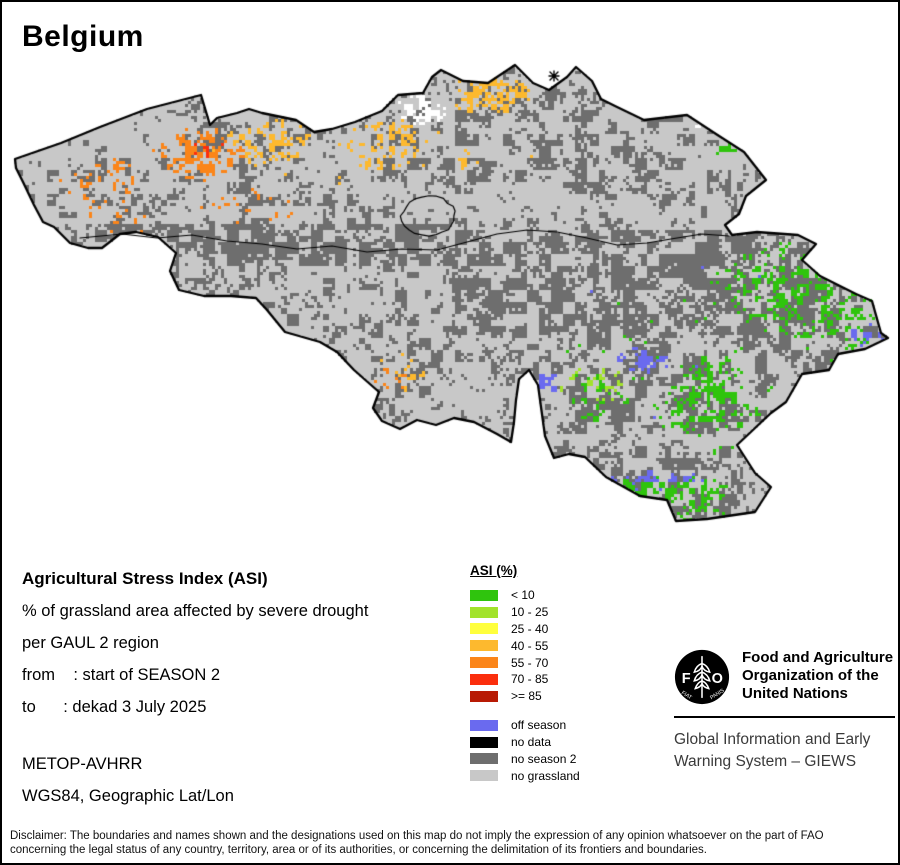 The height and width of the screenshot is (865, 900). What do you see at coordinates (686, 679) in the screenshot?
I see `svg-text: F` at bounding box center [686, 679].